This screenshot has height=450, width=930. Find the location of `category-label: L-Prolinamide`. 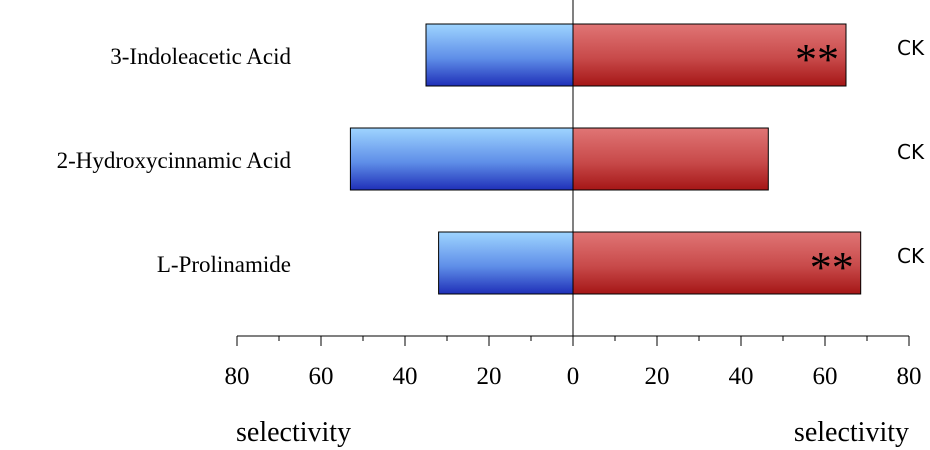

category-label: L-Prolinamide is located at coordinates (224, 264).